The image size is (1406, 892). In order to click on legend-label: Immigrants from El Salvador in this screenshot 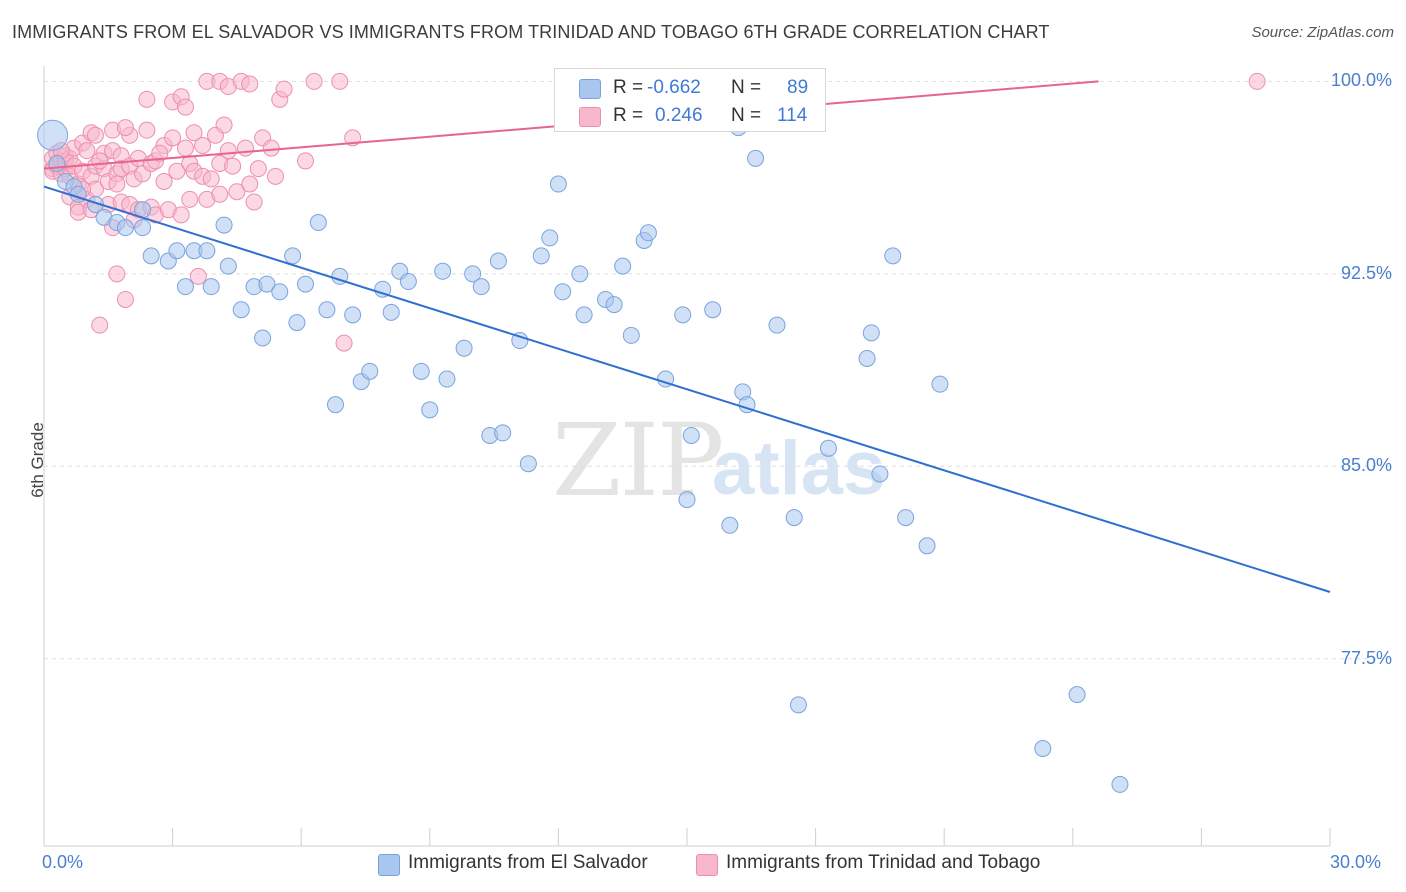, I will do `click(528, 862)`.